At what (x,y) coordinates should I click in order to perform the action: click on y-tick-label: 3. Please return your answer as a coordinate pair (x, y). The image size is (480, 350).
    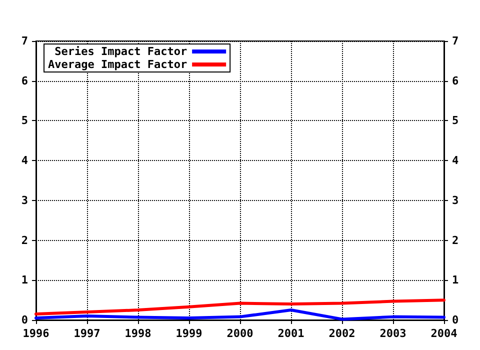
    Looking at the image, I should click on (24, 200).